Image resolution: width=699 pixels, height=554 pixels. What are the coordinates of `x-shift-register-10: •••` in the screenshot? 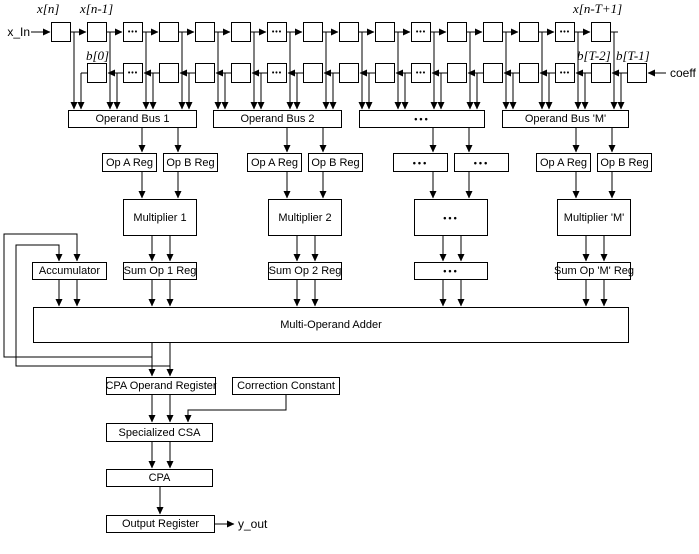 It's located at (421, 32).